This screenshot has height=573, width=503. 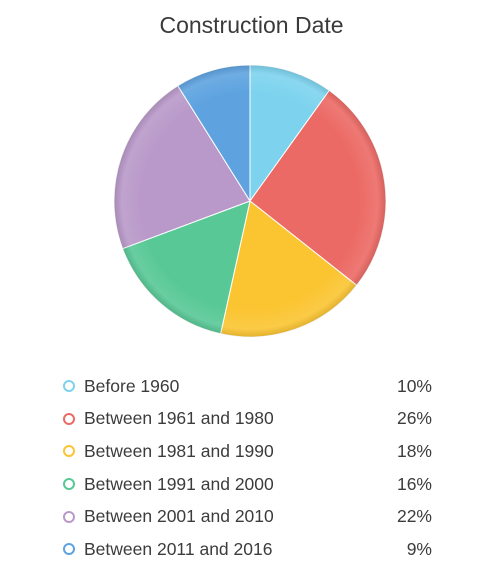 What do you see at coordinates (178, 548) in the screenshot?
I see `legend-label: Between 2011 and 2016` at bounding box center [178, 548].